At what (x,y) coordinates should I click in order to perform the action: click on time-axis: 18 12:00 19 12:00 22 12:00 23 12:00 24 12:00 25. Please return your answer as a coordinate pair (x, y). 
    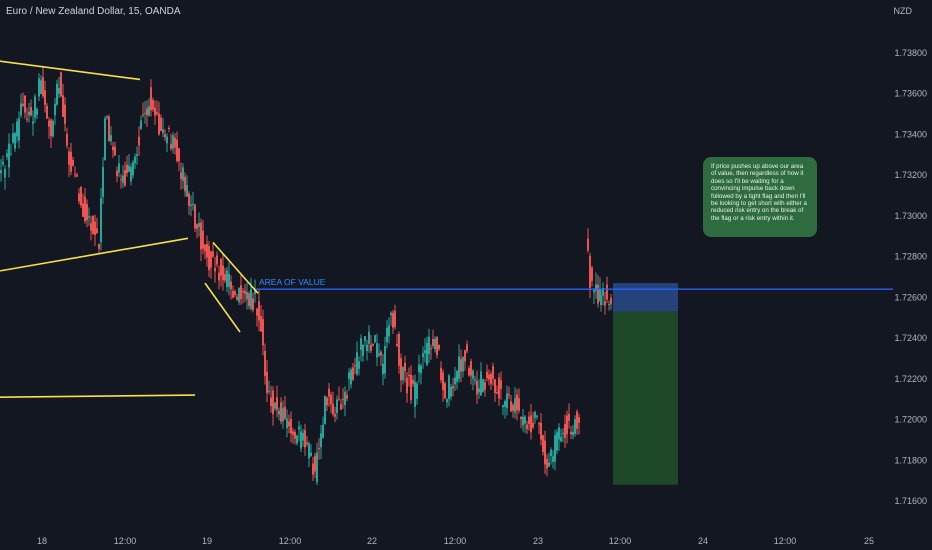
    Looking at the image, I should click on (455, 541).